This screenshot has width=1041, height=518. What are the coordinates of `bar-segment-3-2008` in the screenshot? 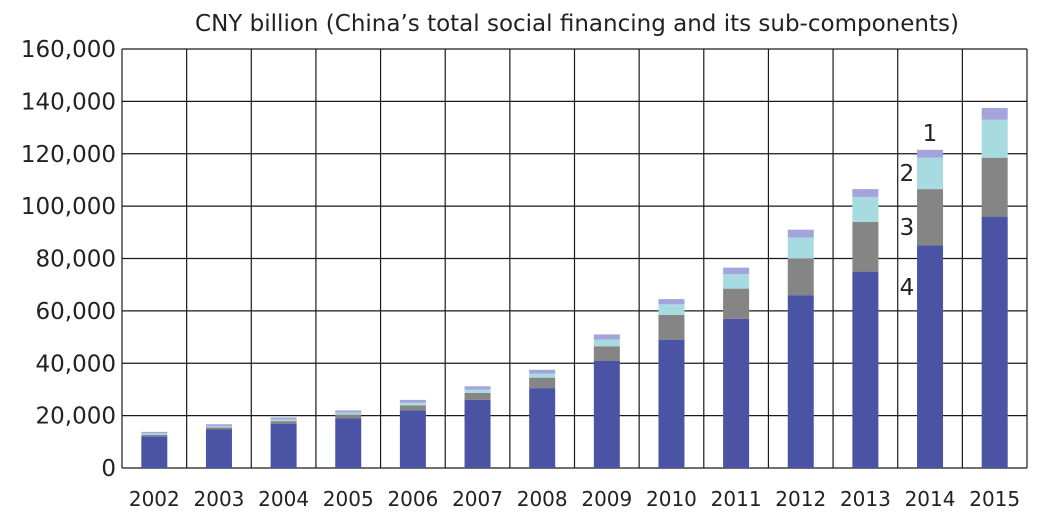 It's located at (542, 383).